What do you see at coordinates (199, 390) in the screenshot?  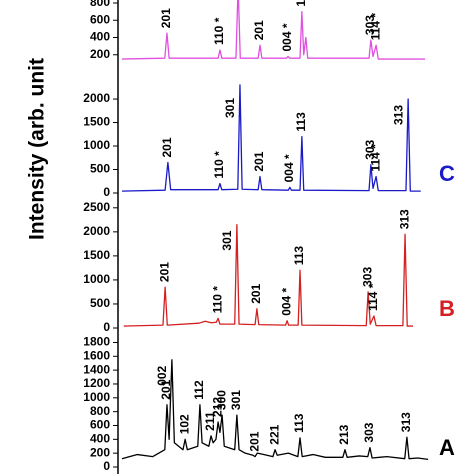 I see `peak-label: 112` at bounding box center [199, 390].